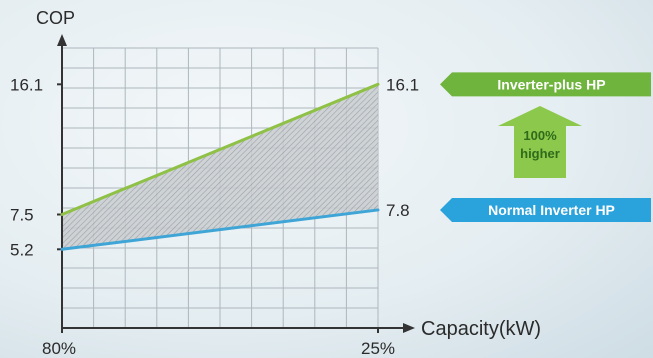 The width and height of the screenshot is (653, 358). What do you see at coordinates (22, 249) in the screenshot?
I see `y-tick-label: 5.2` at bounding box center [22, 249].